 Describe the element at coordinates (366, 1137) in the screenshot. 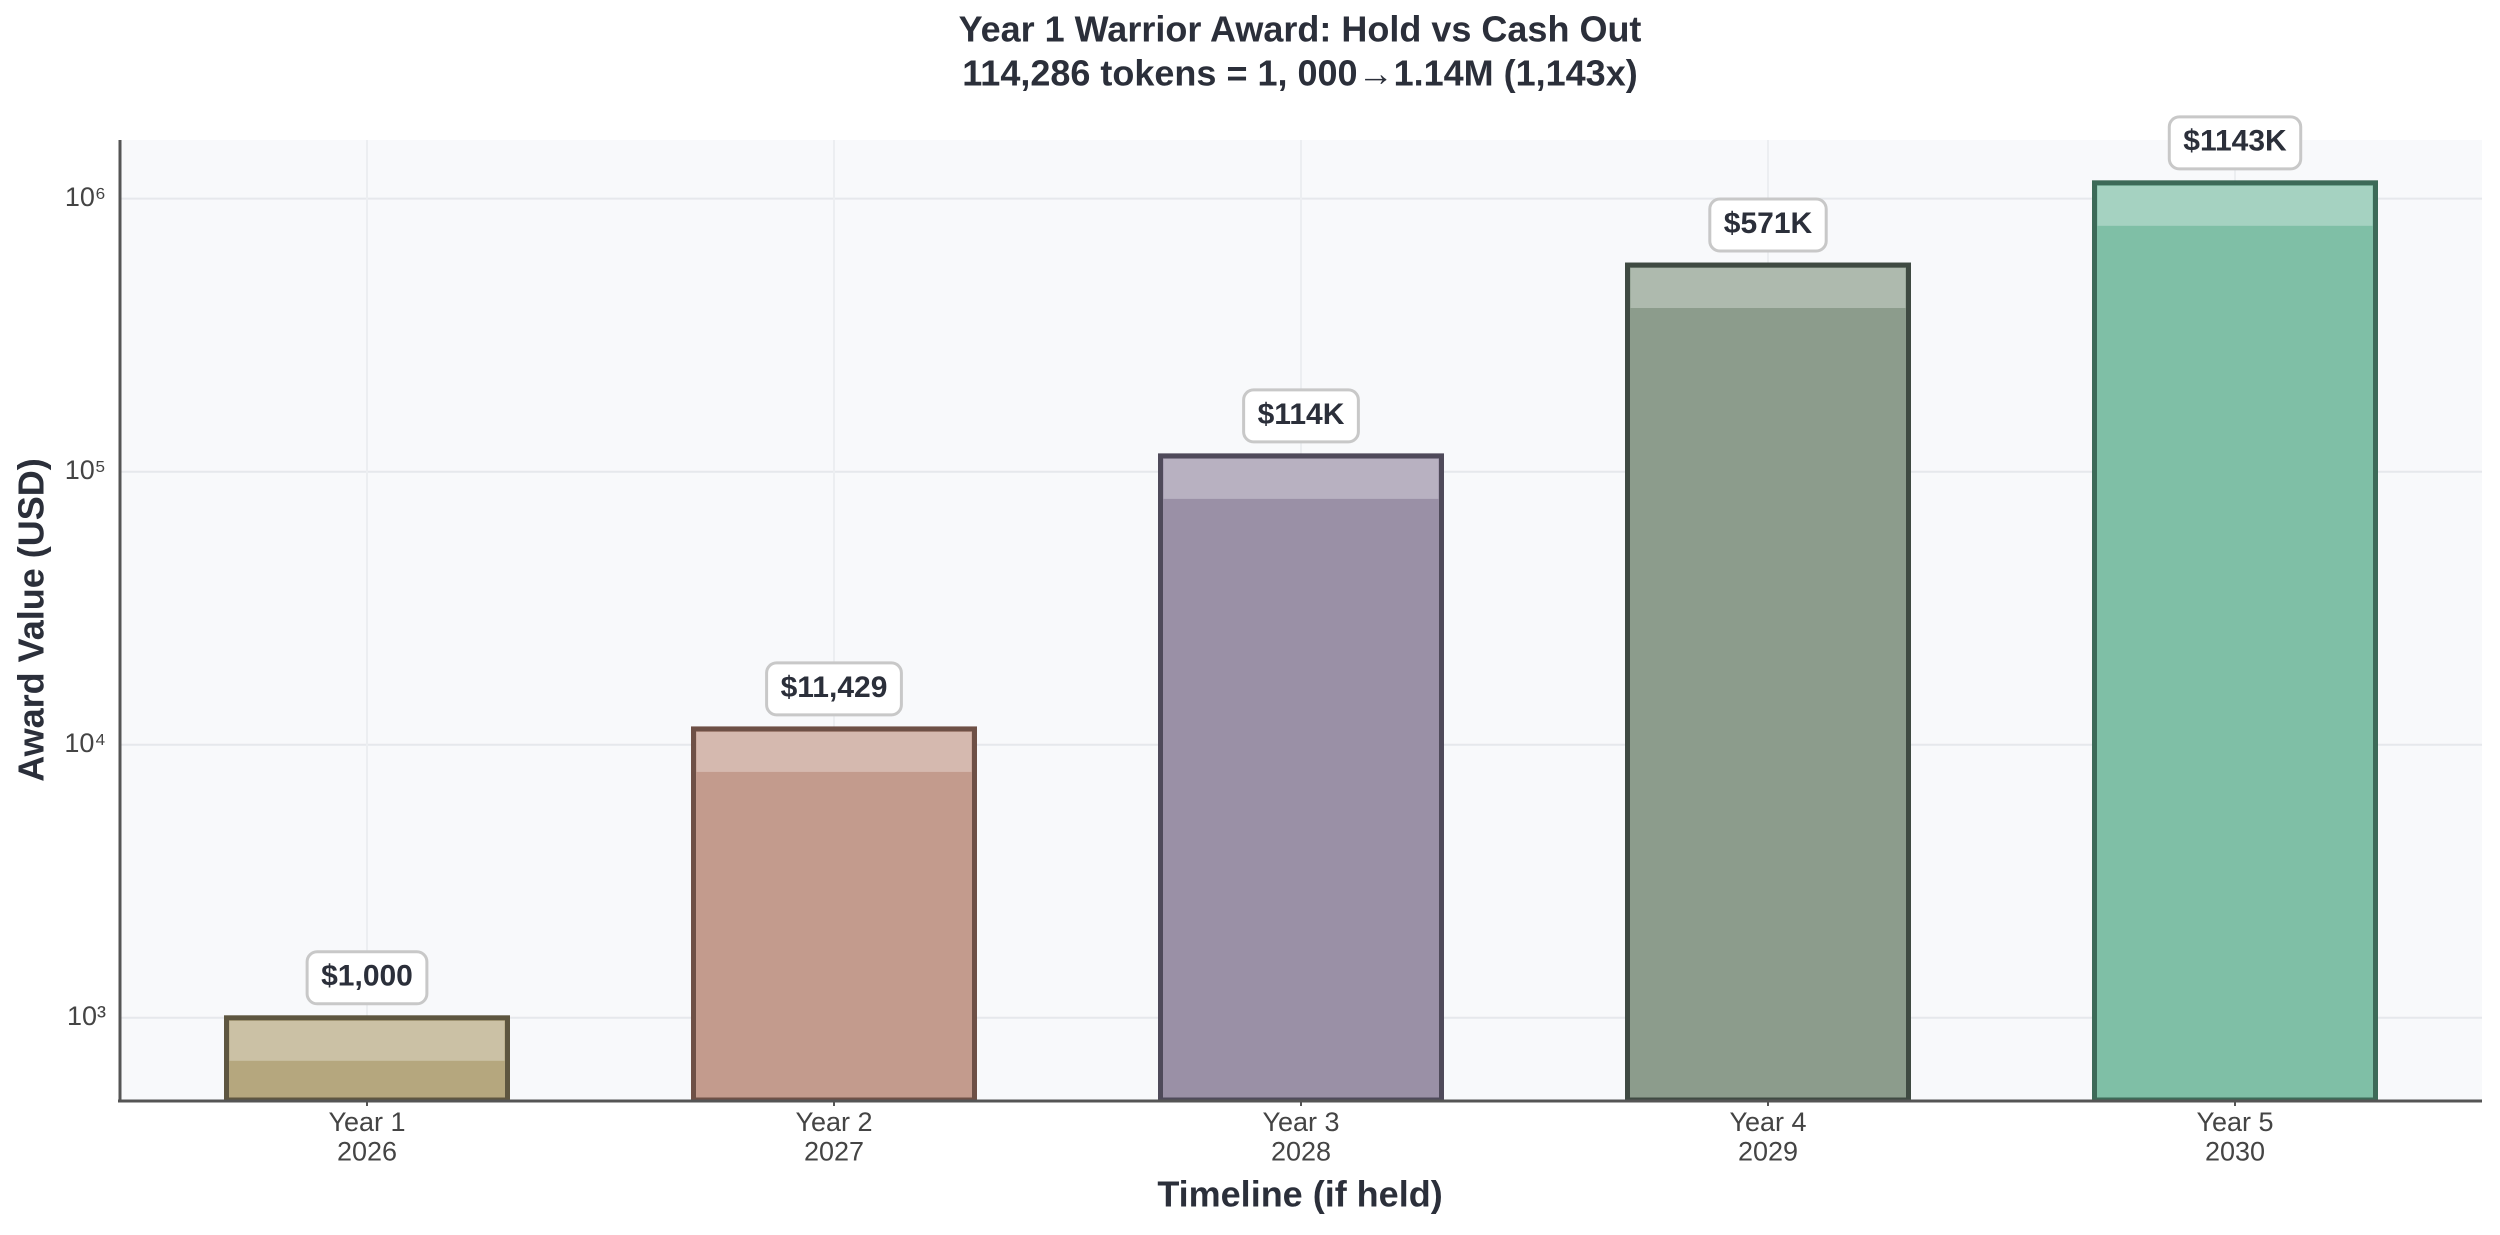

I see `x-tick-label: Year 1 2026` at that location.